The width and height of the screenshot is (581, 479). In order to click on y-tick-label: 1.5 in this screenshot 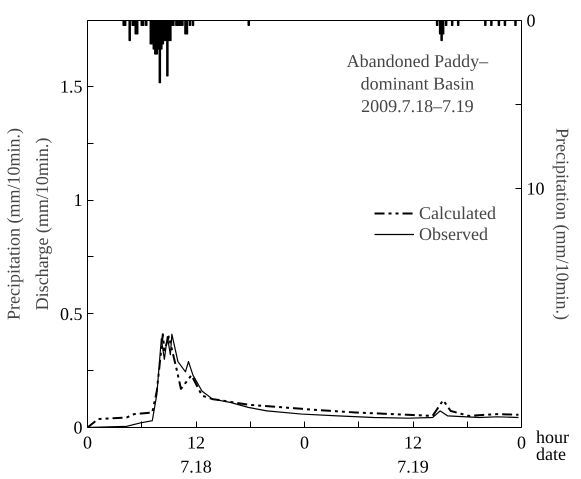, I will do `click(71, 86)`.